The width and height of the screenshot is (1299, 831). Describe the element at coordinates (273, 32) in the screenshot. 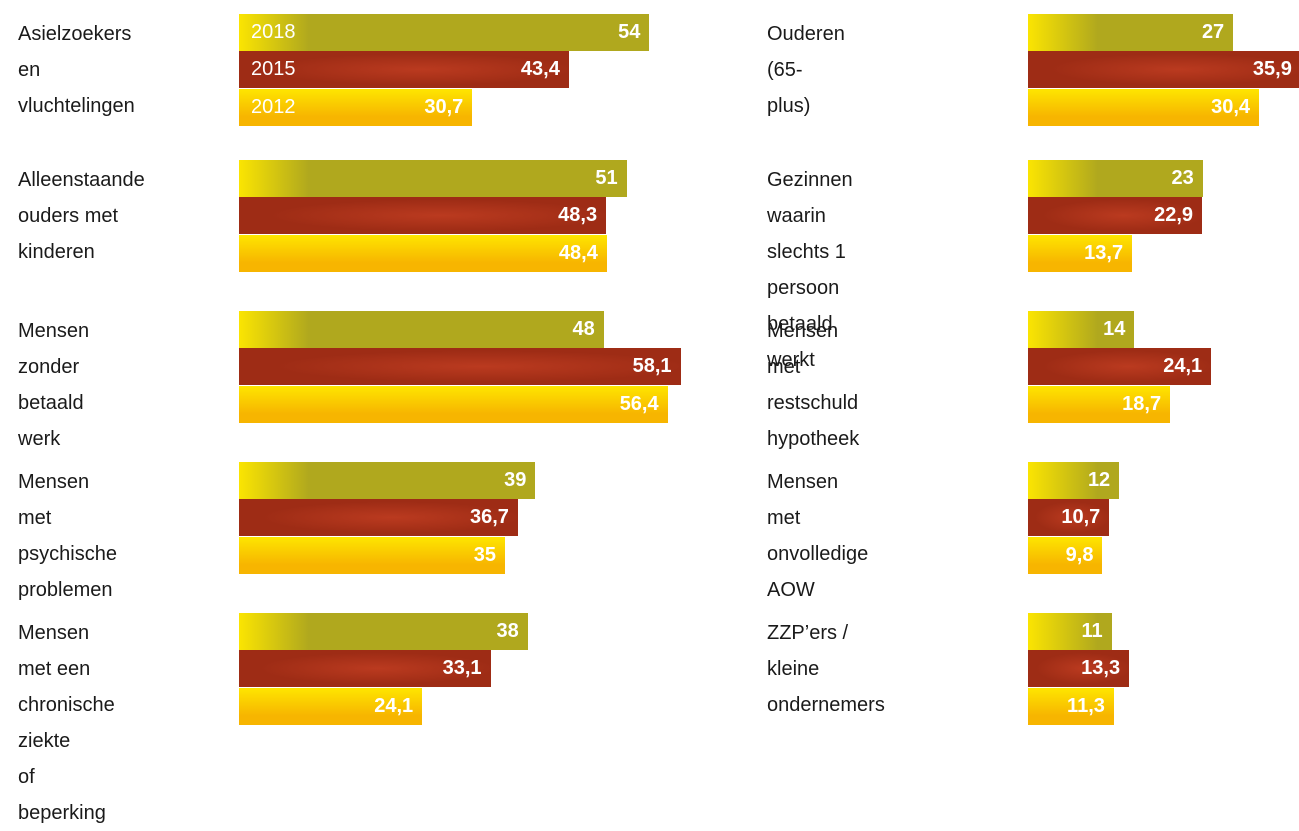

I see `legend-label: 2018` at that location.